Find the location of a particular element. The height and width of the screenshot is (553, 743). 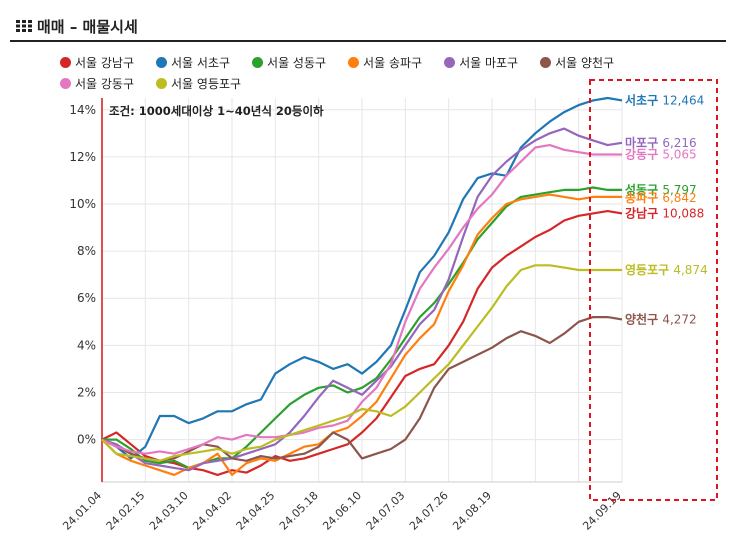

legend-item: 서울 강동구 is located at coordinates (97, 84).